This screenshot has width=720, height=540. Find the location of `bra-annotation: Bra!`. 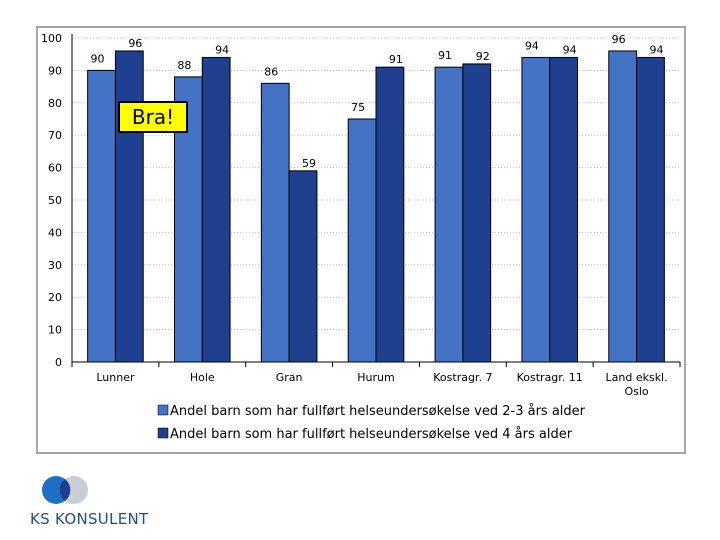

bra-annotation: Bra! is located at coordinates (153, 117).